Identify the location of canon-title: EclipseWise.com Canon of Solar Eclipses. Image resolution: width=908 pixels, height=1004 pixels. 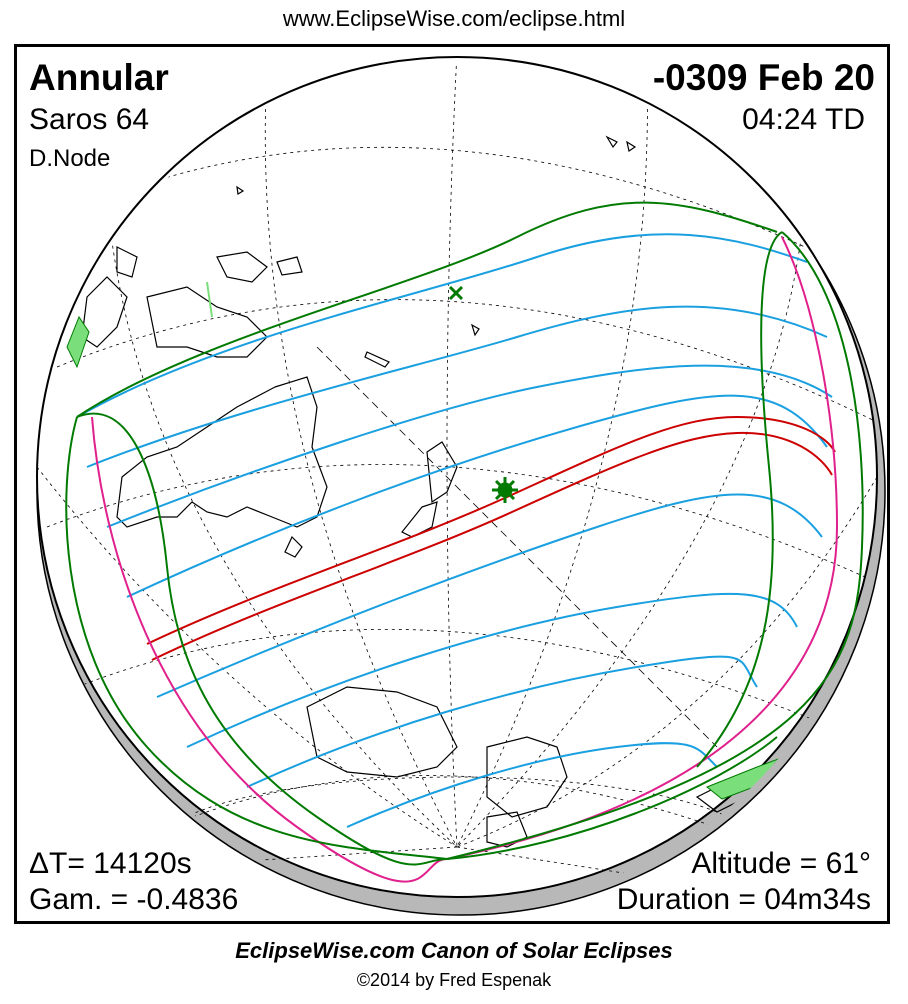
(454, 950).